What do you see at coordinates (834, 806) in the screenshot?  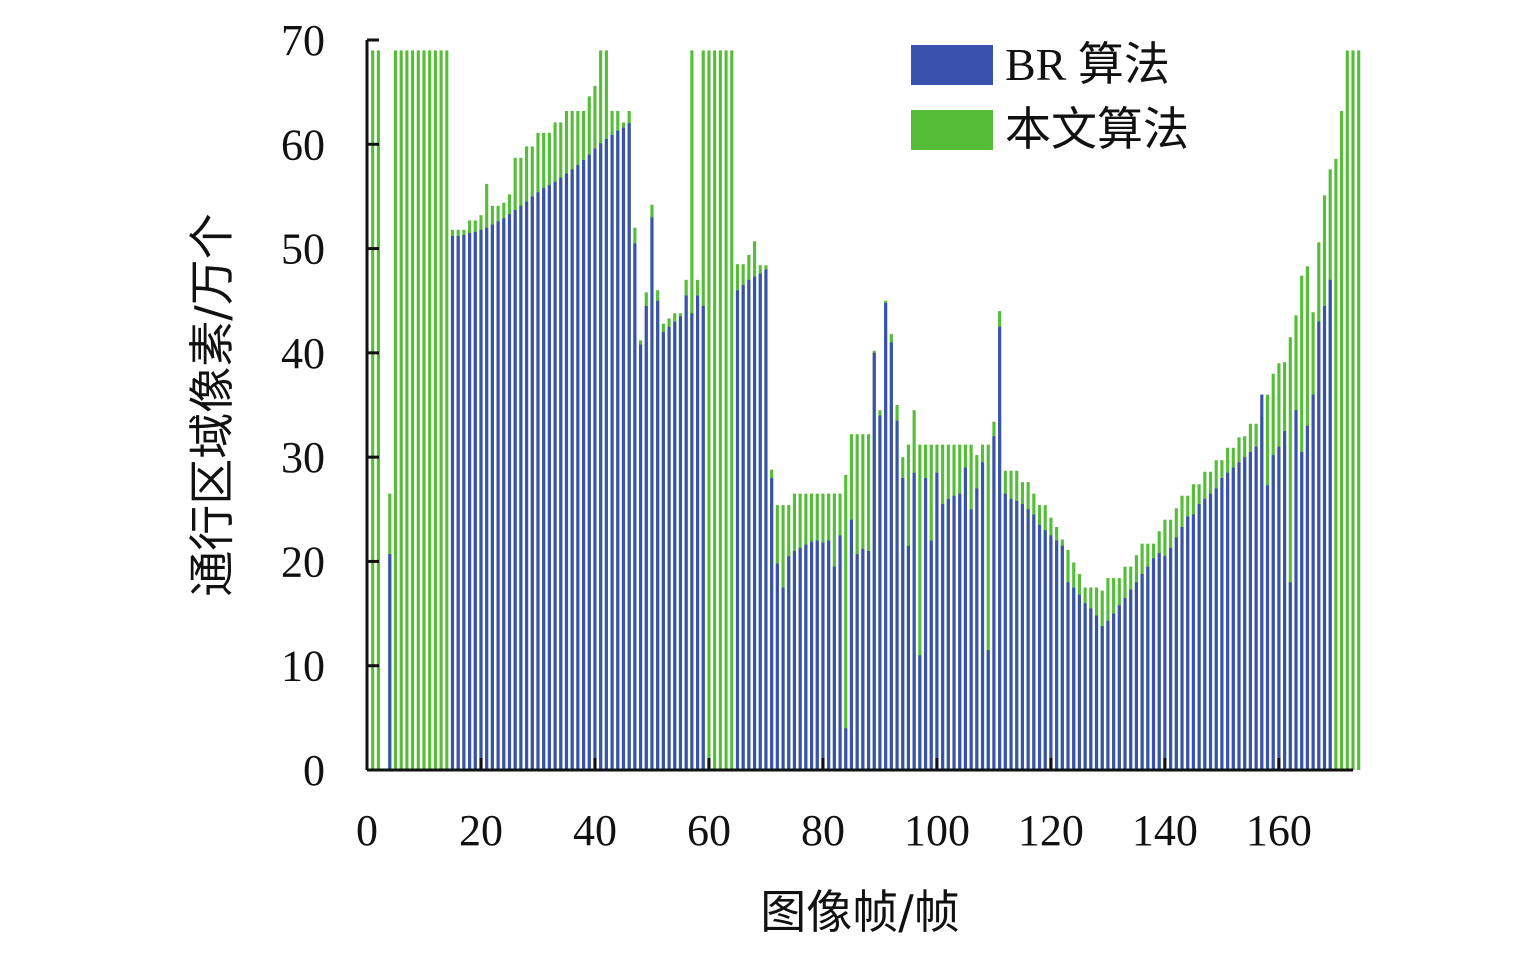 I see `x-ticks: 0 20 40 60 80 100 120 140 160` at bounding box center [834, 806].